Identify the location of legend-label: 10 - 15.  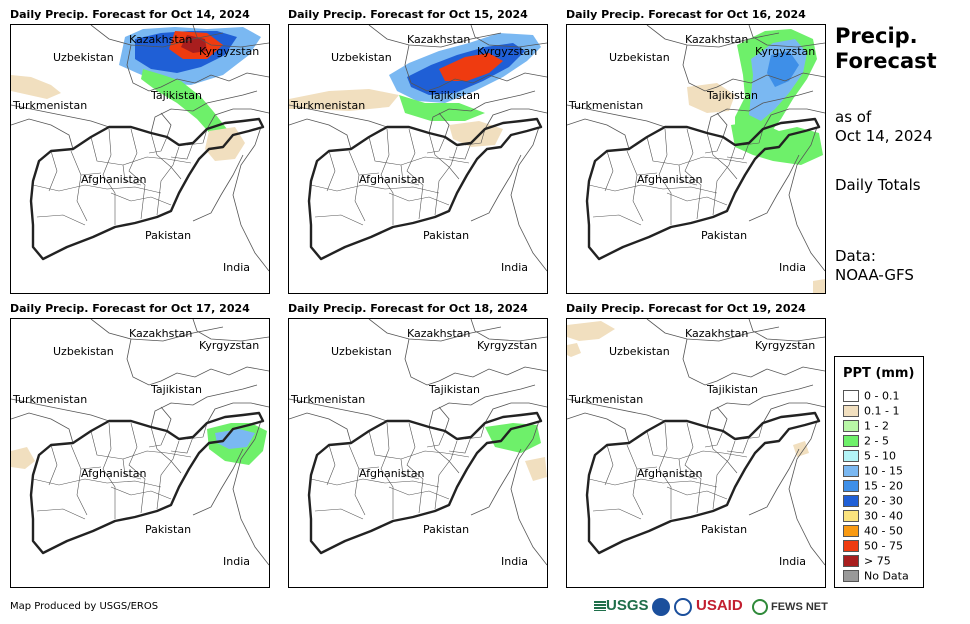
(883, 471).